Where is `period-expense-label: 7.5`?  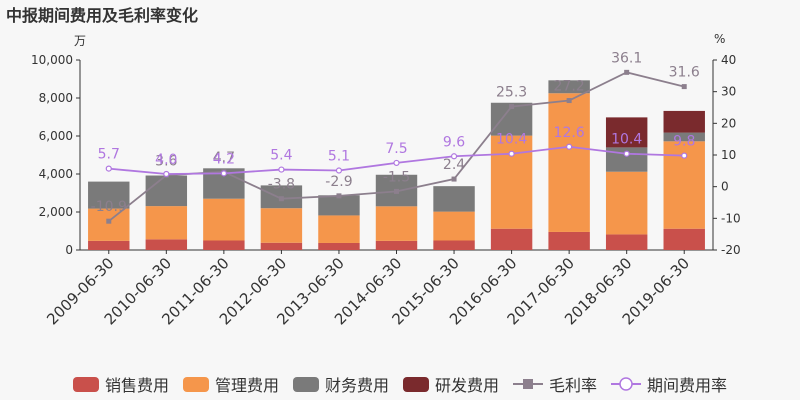
period-expense-label: 7.5 is located at coordinates (396, 149).